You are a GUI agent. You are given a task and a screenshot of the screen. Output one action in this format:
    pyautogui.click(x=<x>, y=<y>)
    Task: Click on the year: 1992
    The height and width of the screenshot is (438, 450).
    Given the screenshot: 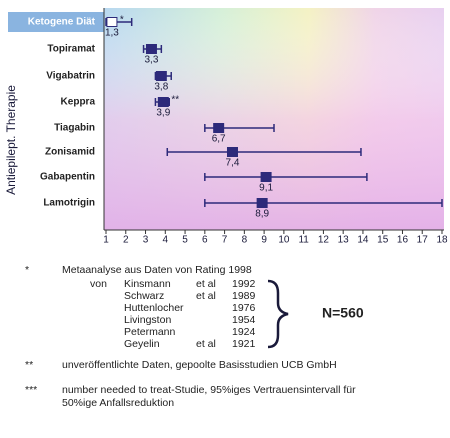 What is the action you would take?
    pyautogui.click(x=244, y=284)
    